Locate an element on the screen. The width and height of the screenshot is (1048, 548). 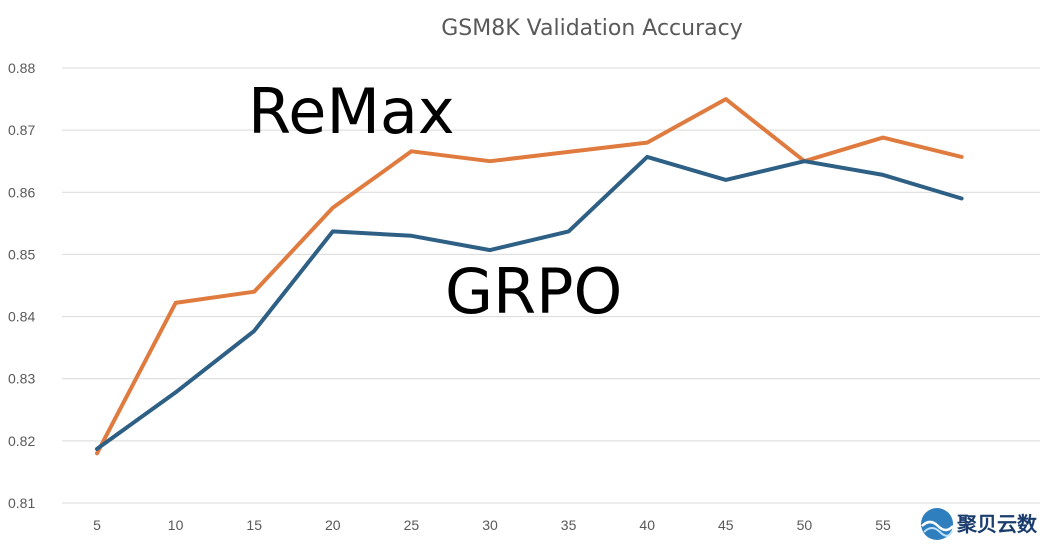
watermark-text: 聚贝云数 is located at coordinates (997, 524).